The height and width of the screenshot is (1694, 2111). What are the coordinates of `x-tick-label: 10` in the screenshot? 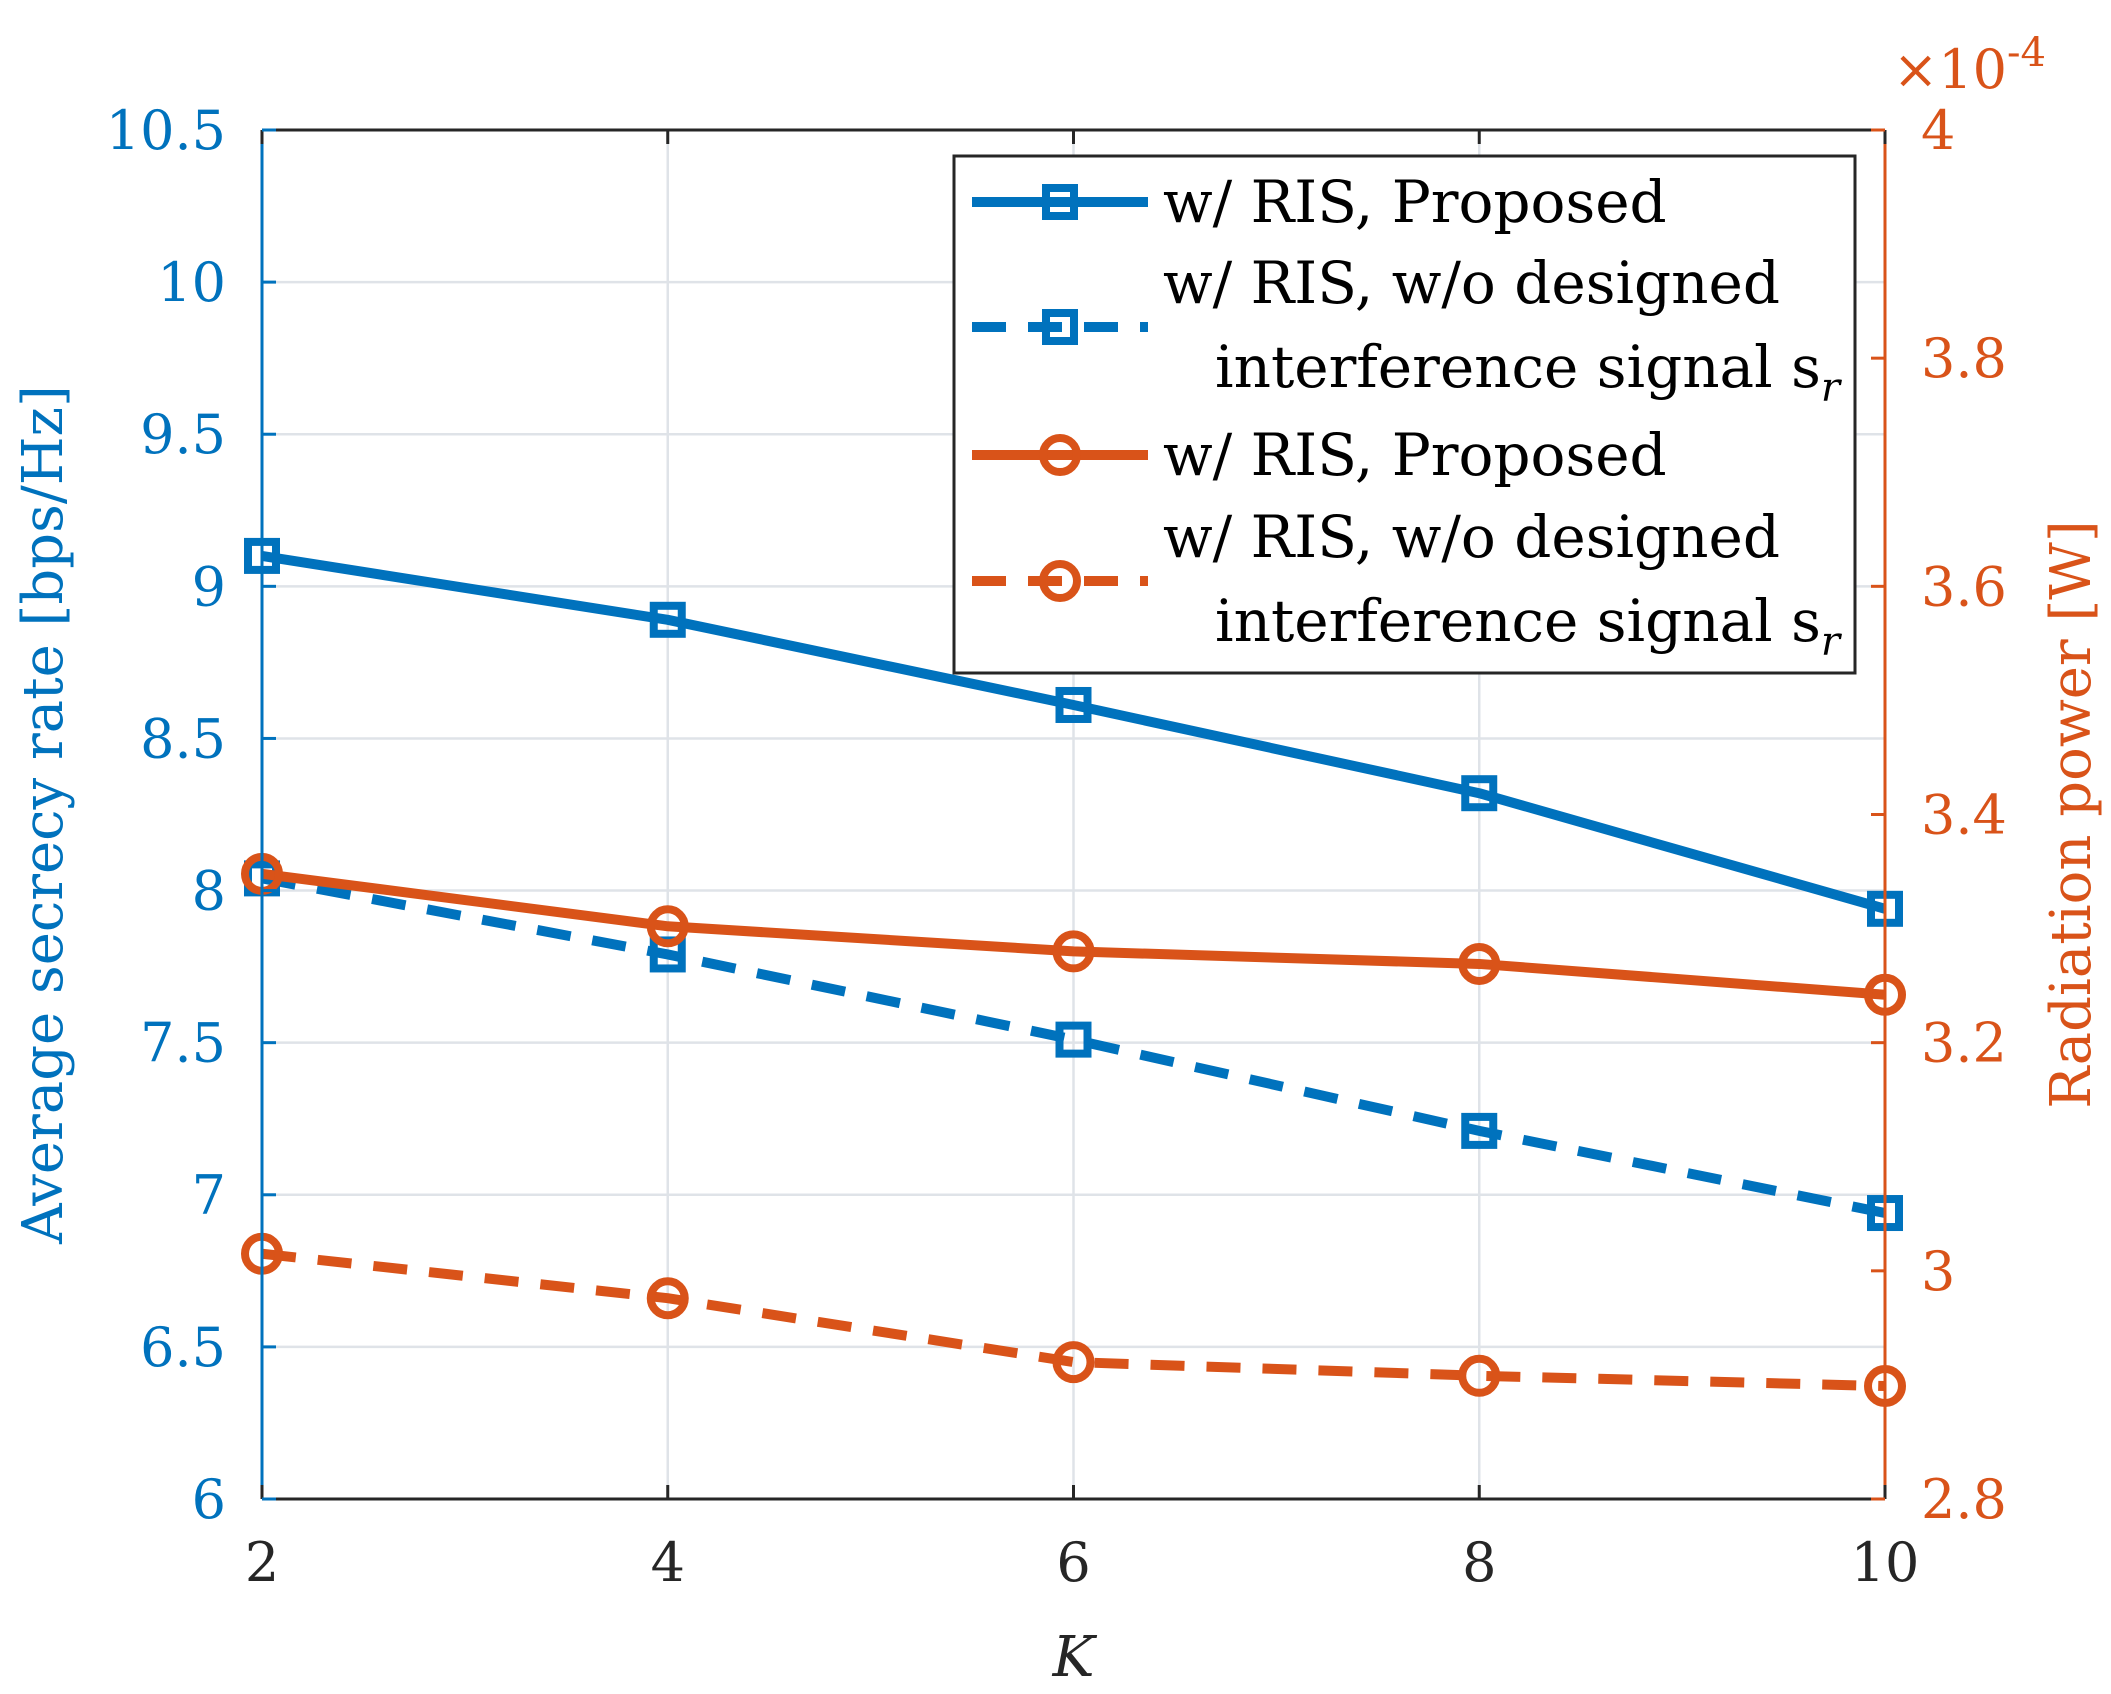 It's located at (1885, 1562).